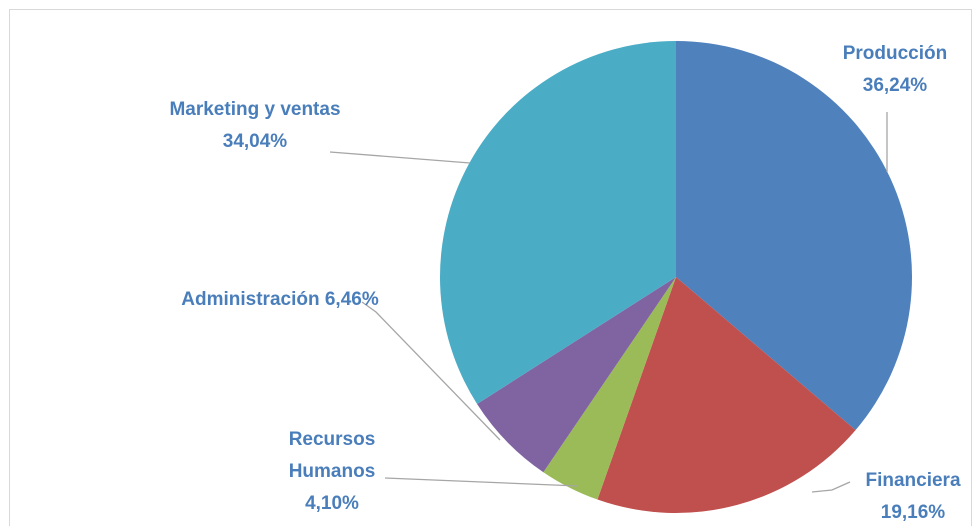 Image resolution: width=976 pixels, height=526 pixels. Describe the element at coordinates (255, 109) in the screenshot. I see `category-label: Marketing y ventas` at that location.